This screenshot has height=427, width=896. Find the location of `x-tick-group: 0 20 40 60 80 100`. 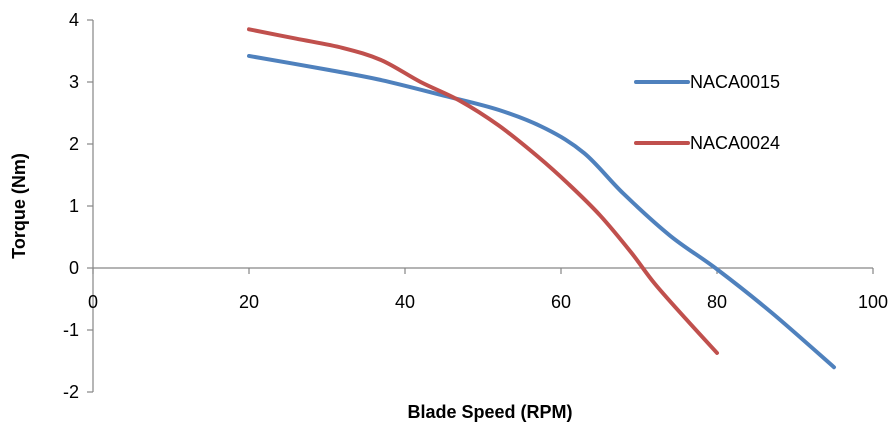

x-tick-group: 0 20 40 60 80 100 is located at coordinates (488, 290).